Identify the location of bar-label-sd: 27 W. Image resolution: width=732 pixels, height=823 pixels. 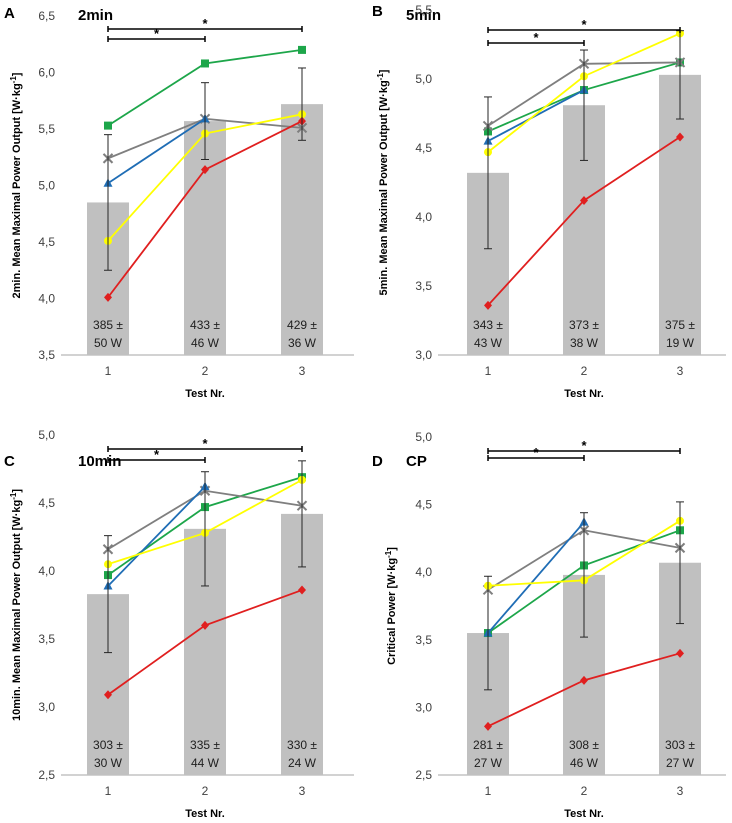
(488, 763).